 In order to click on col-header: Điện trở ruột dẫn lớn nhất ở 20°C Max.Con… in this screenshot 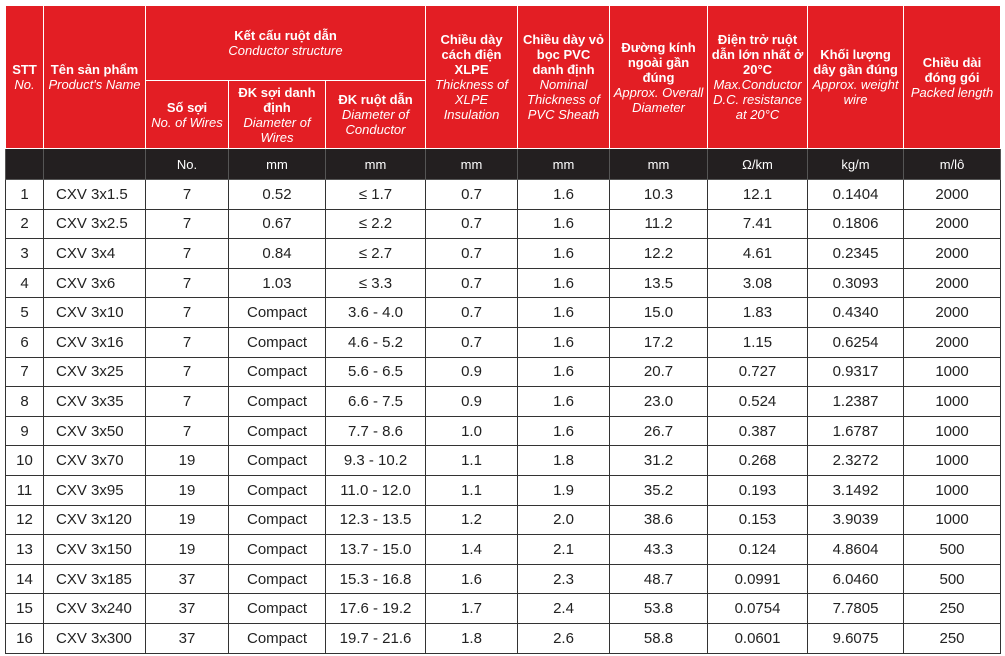, I will do `click(758, 77)`.